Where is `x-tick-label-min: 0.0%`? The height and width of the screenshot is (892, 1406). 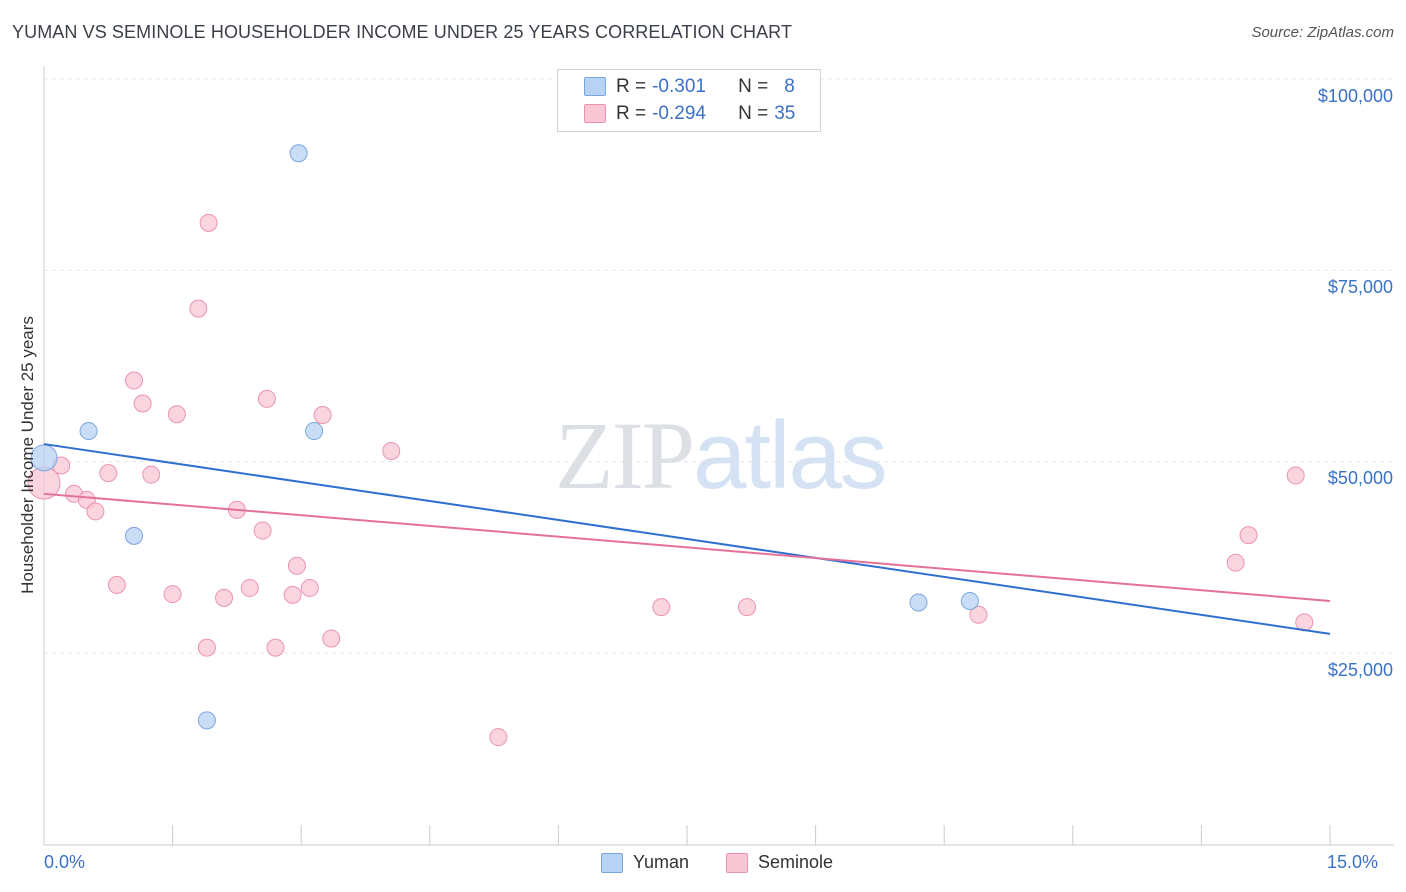
x-tick-label-min: 0.0% is located at coordinates (65, 862).